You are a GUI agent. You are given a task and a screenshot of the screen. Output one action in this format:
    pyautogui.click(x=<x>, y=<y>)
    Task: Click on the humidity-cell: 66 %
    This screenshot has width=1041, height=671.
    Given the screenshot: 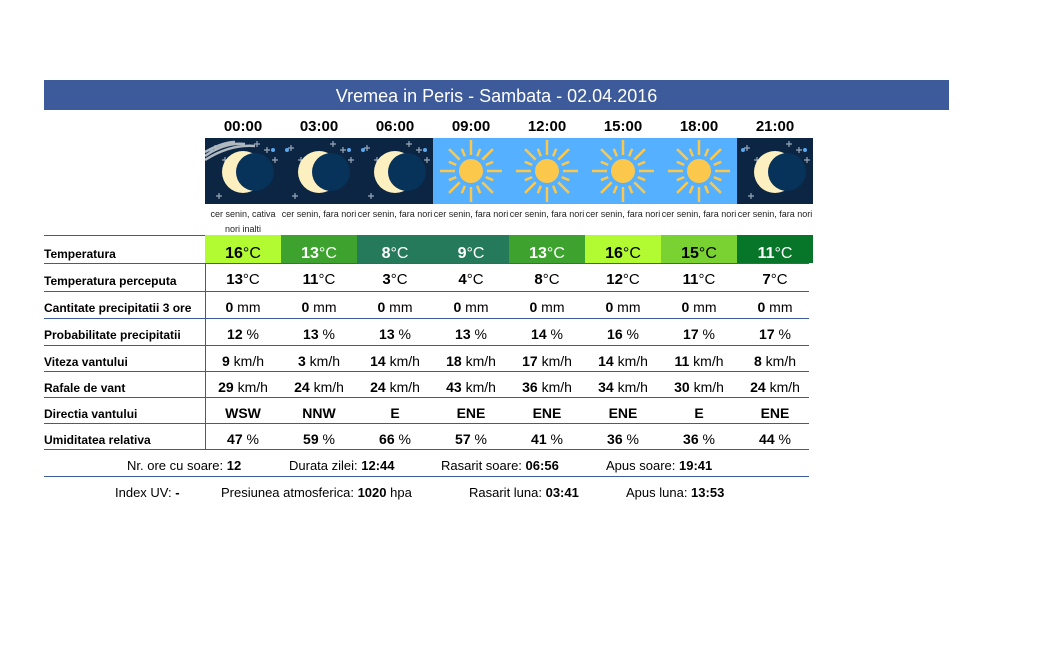 What is the action you would take?
    pyautogui.click(x=395, y=436)
    